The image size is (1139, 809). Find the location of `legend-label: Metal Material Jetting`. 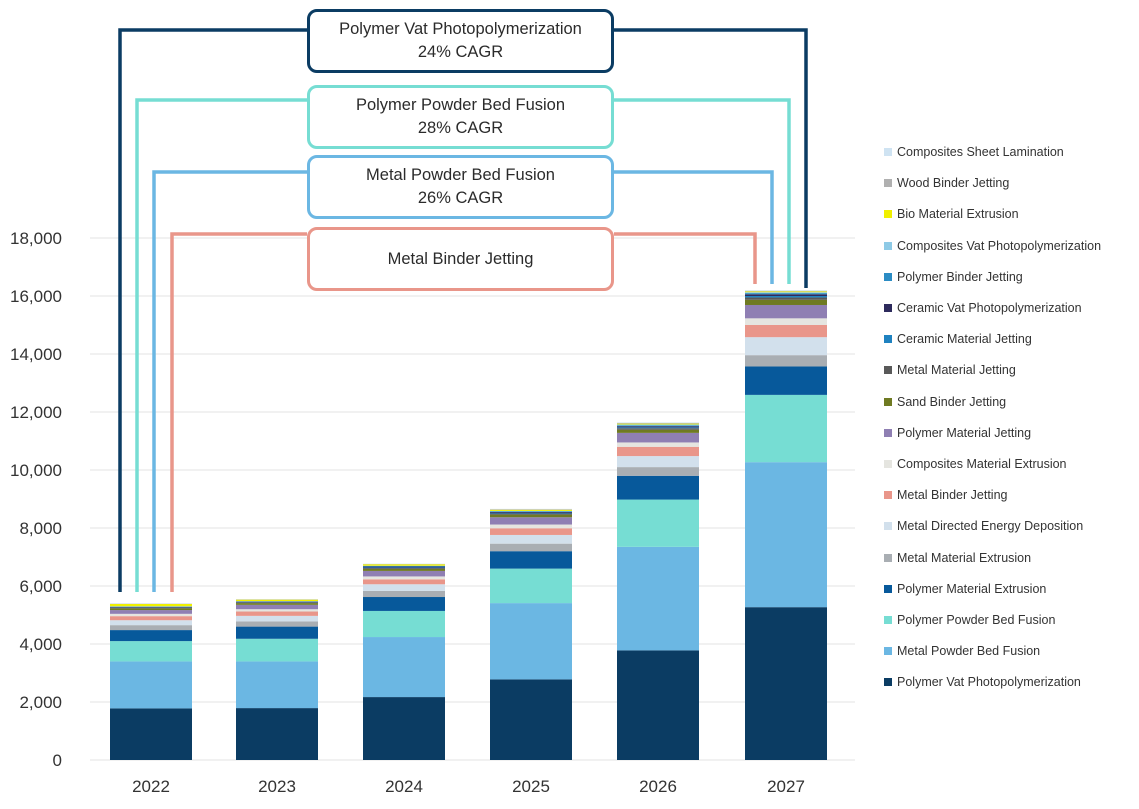

legend-label: Metal Material Jetting is located at coordinates (956, 370).